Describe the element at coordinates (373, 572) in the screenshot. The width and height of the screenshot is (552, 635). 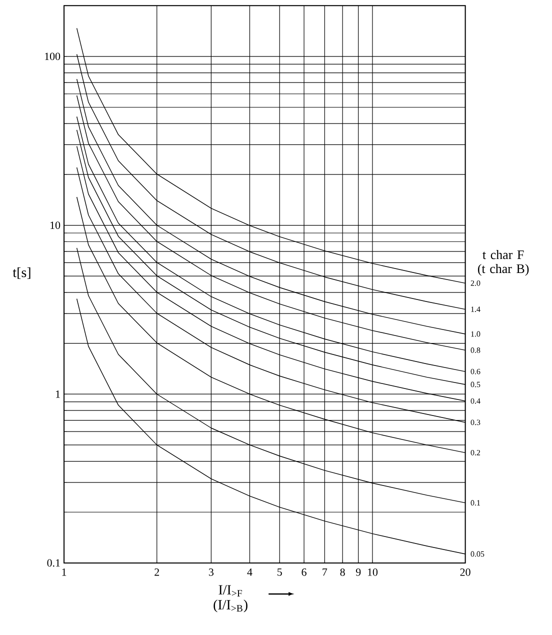
I see `x-tick-label: 10` at that location.